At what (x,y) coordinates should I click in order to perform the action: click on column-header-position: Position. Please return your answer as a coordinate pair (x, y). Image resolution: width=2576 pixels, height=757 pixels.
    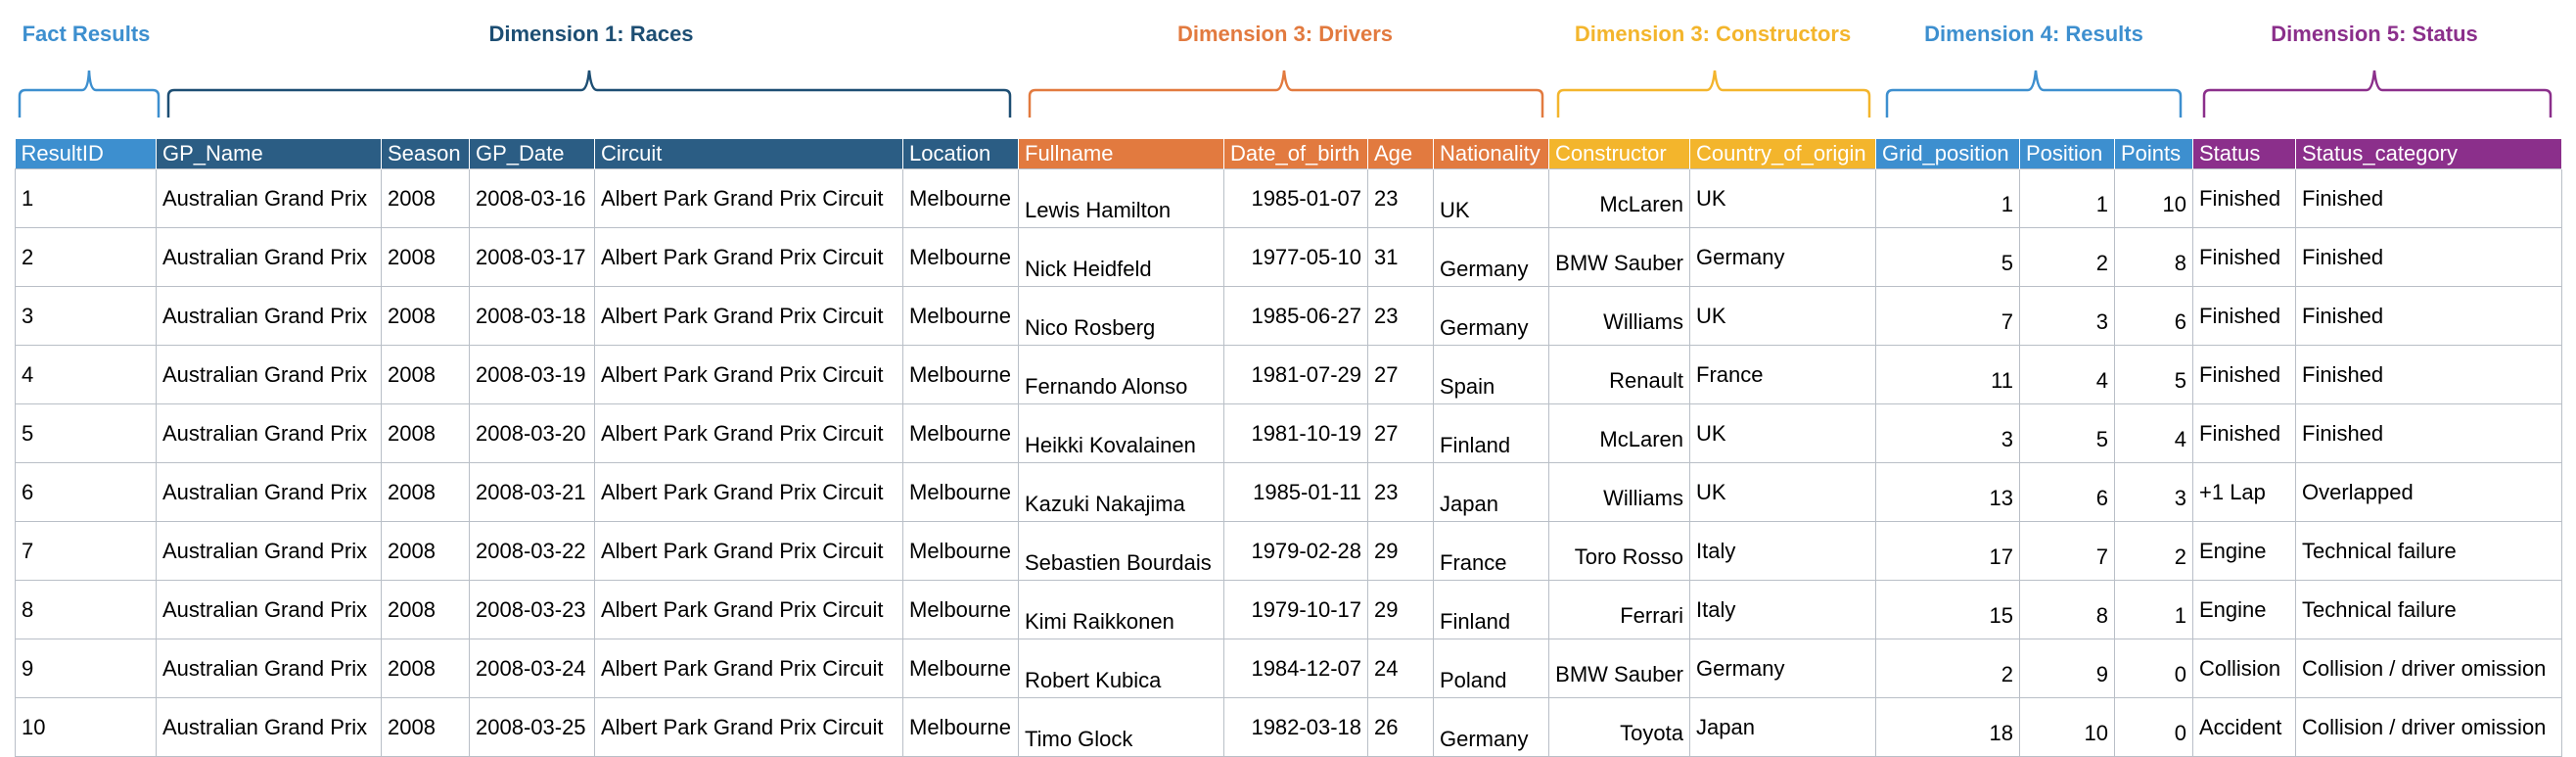
    Looking at the image, I should click on (2067, 154).